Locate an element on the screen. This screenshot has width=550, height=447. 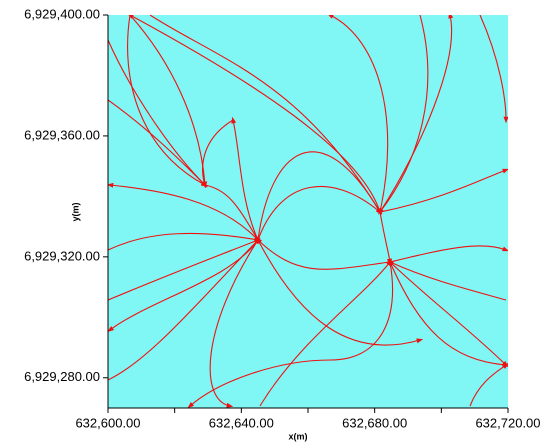
y-tick-label: 6,929,320.00 is located at coordinates (62, 255).